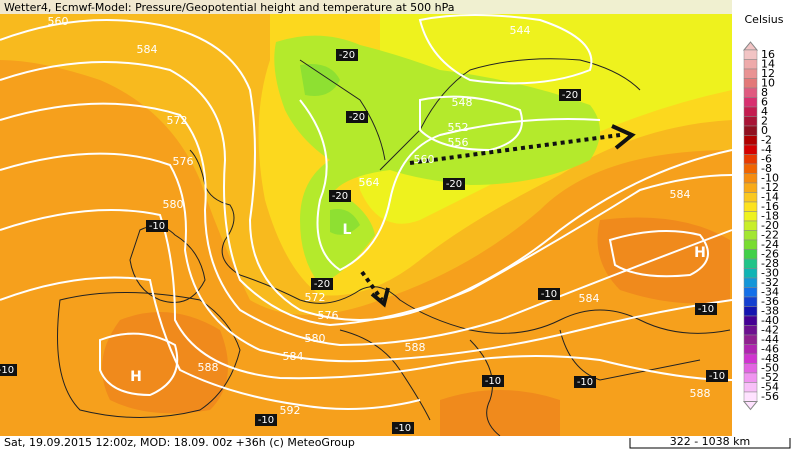  What do you see at coordinates (498, 216) in the screenshot?
I see `flow-arrows` at bounding box center [498, 216].